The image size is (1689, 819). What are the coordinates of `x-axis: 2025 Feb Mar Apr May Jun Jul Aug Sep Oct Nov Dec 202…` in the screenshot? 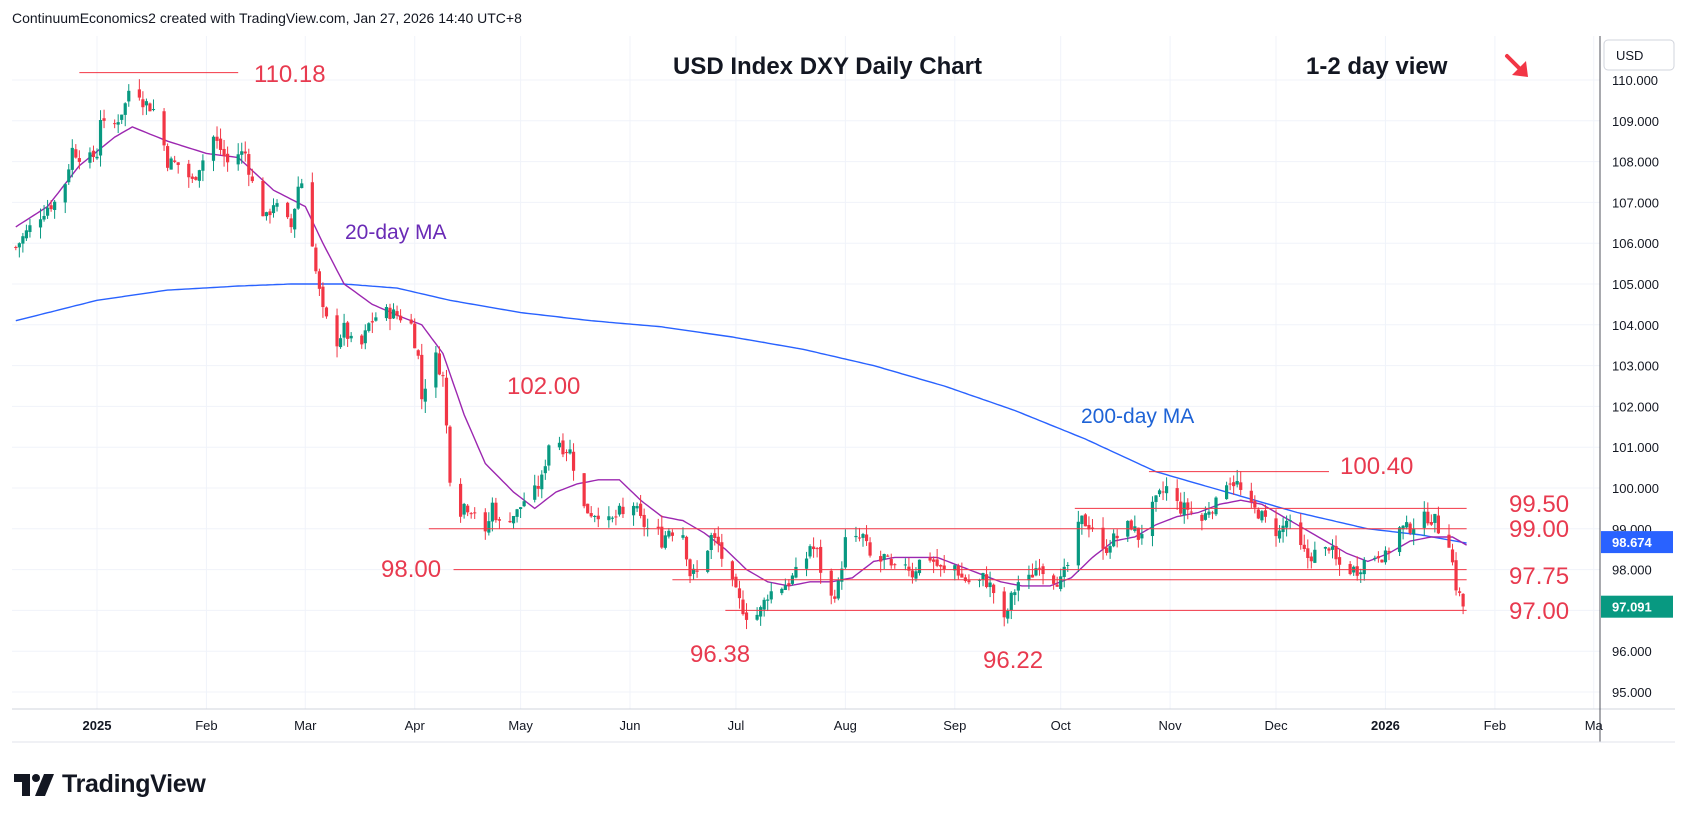 It's located at (843, 725).